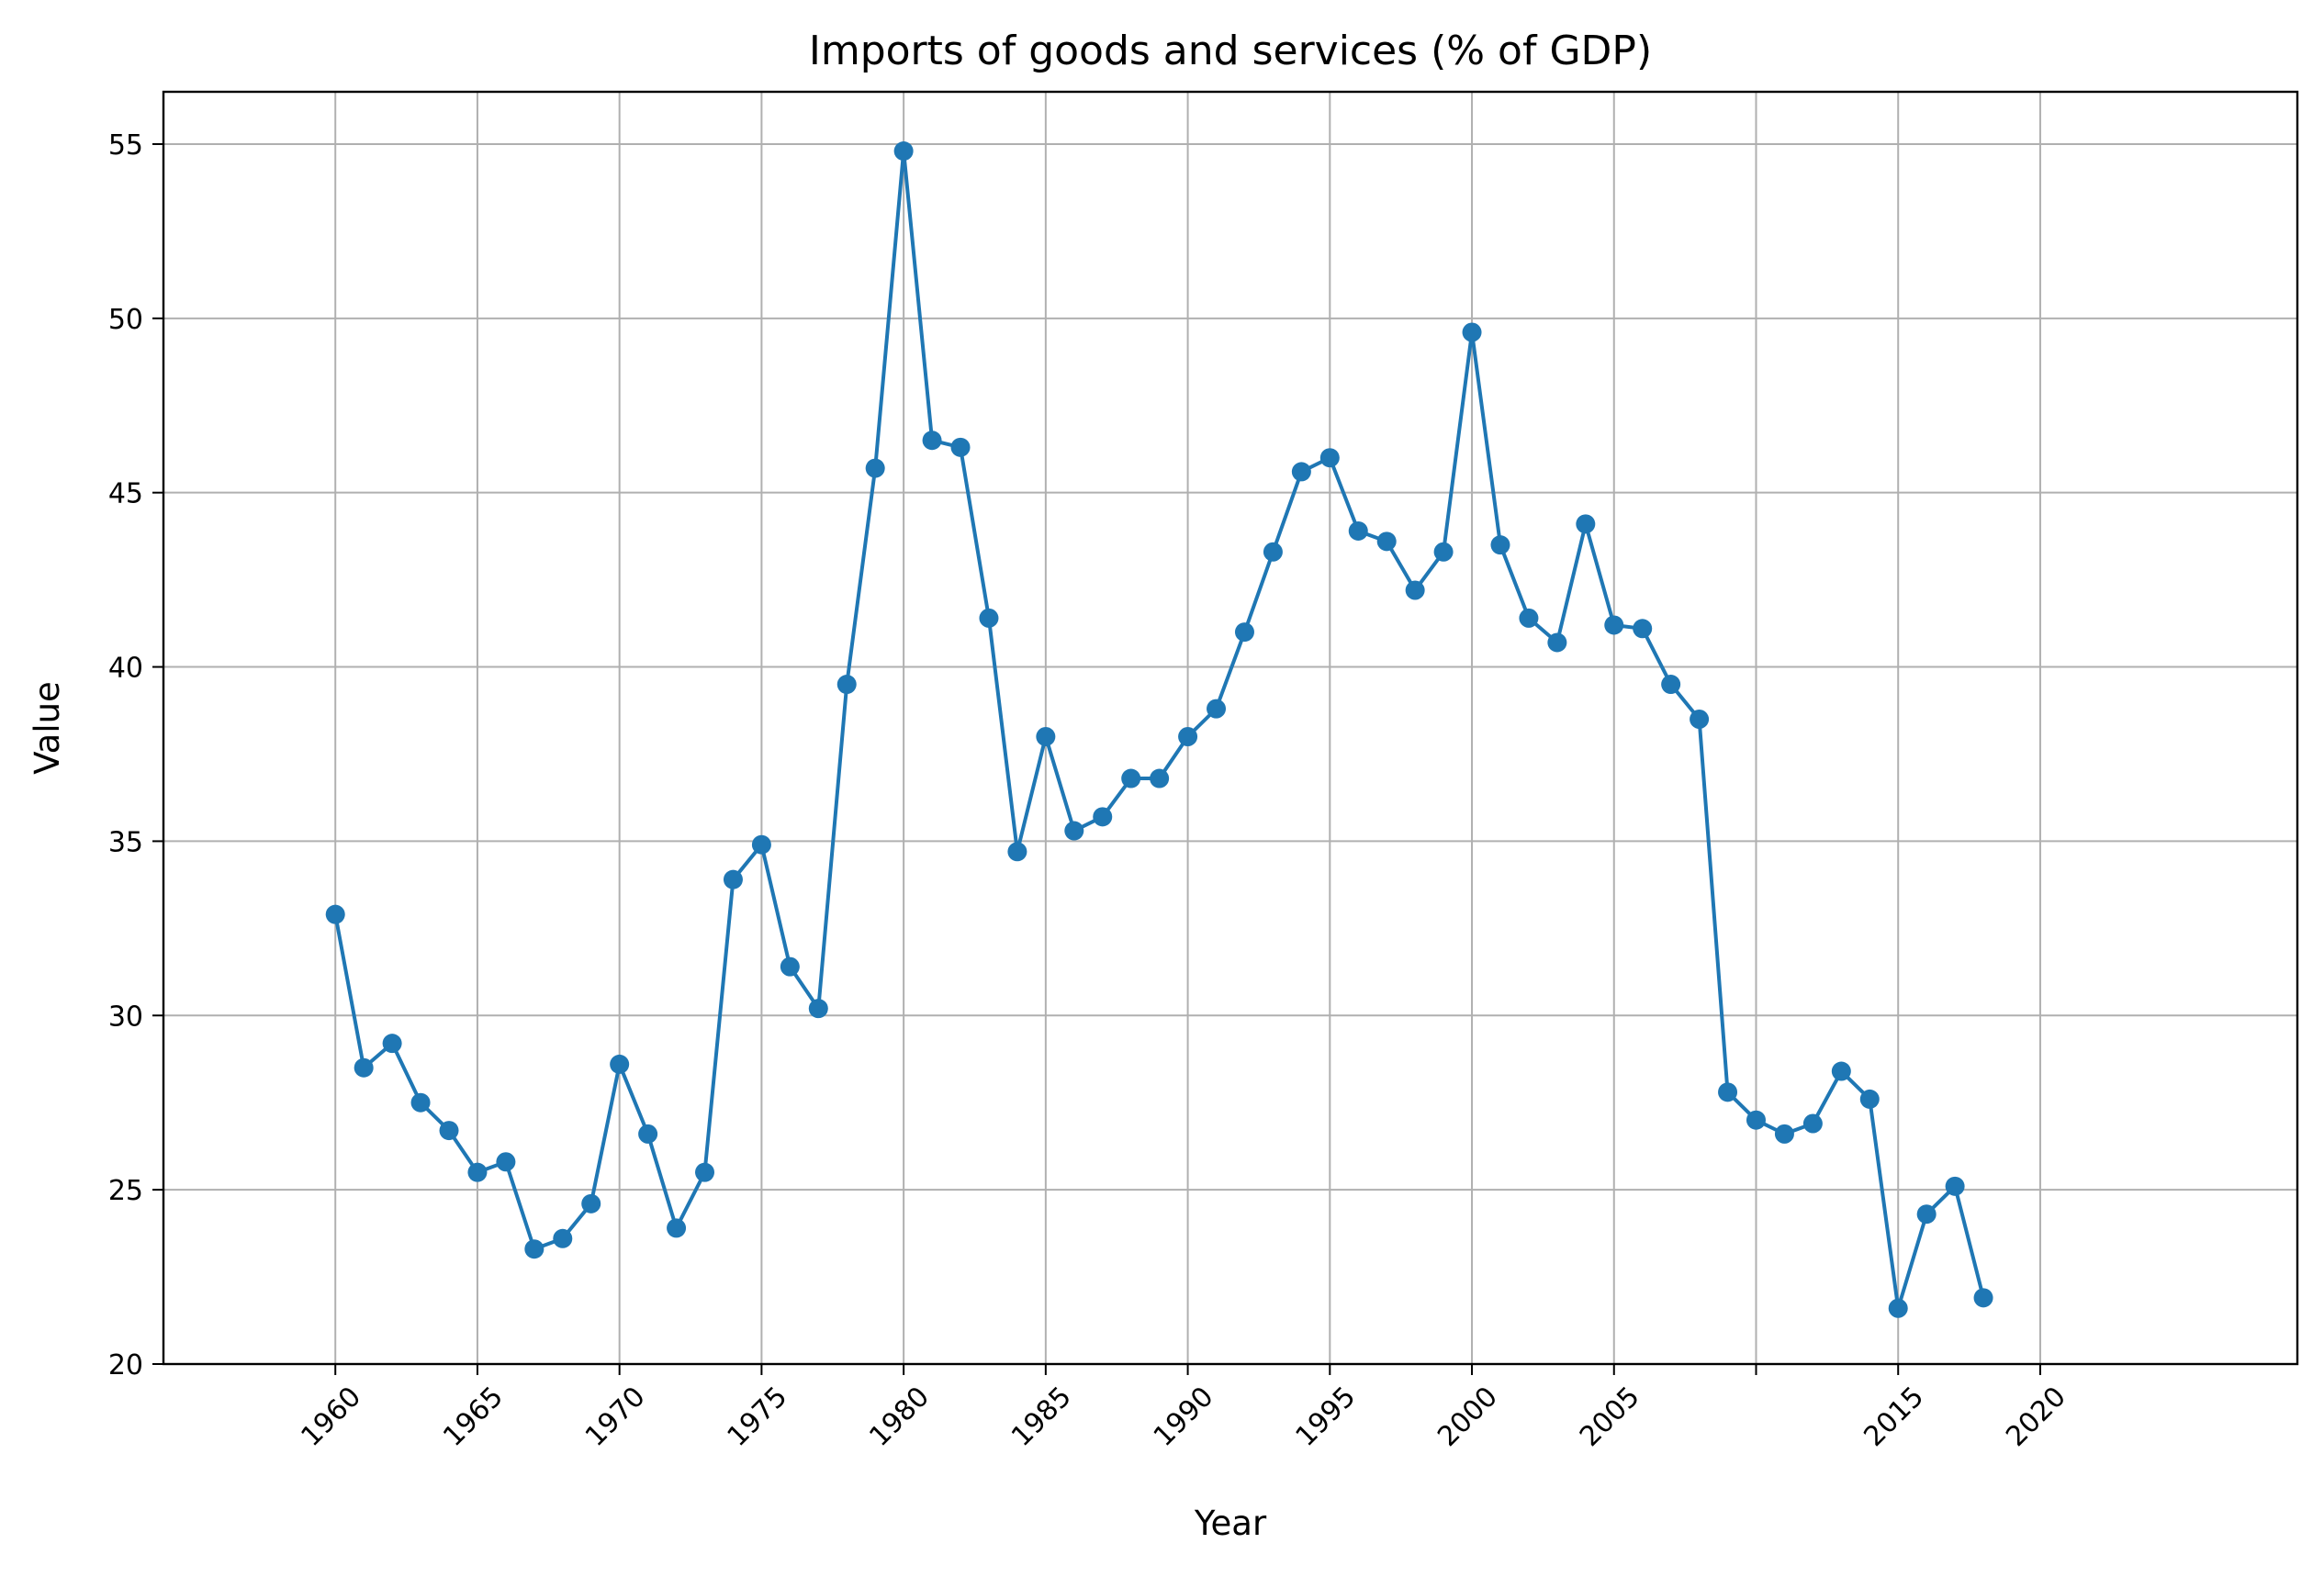  I want to click on y-tick-label: 40, so click(126, 669).